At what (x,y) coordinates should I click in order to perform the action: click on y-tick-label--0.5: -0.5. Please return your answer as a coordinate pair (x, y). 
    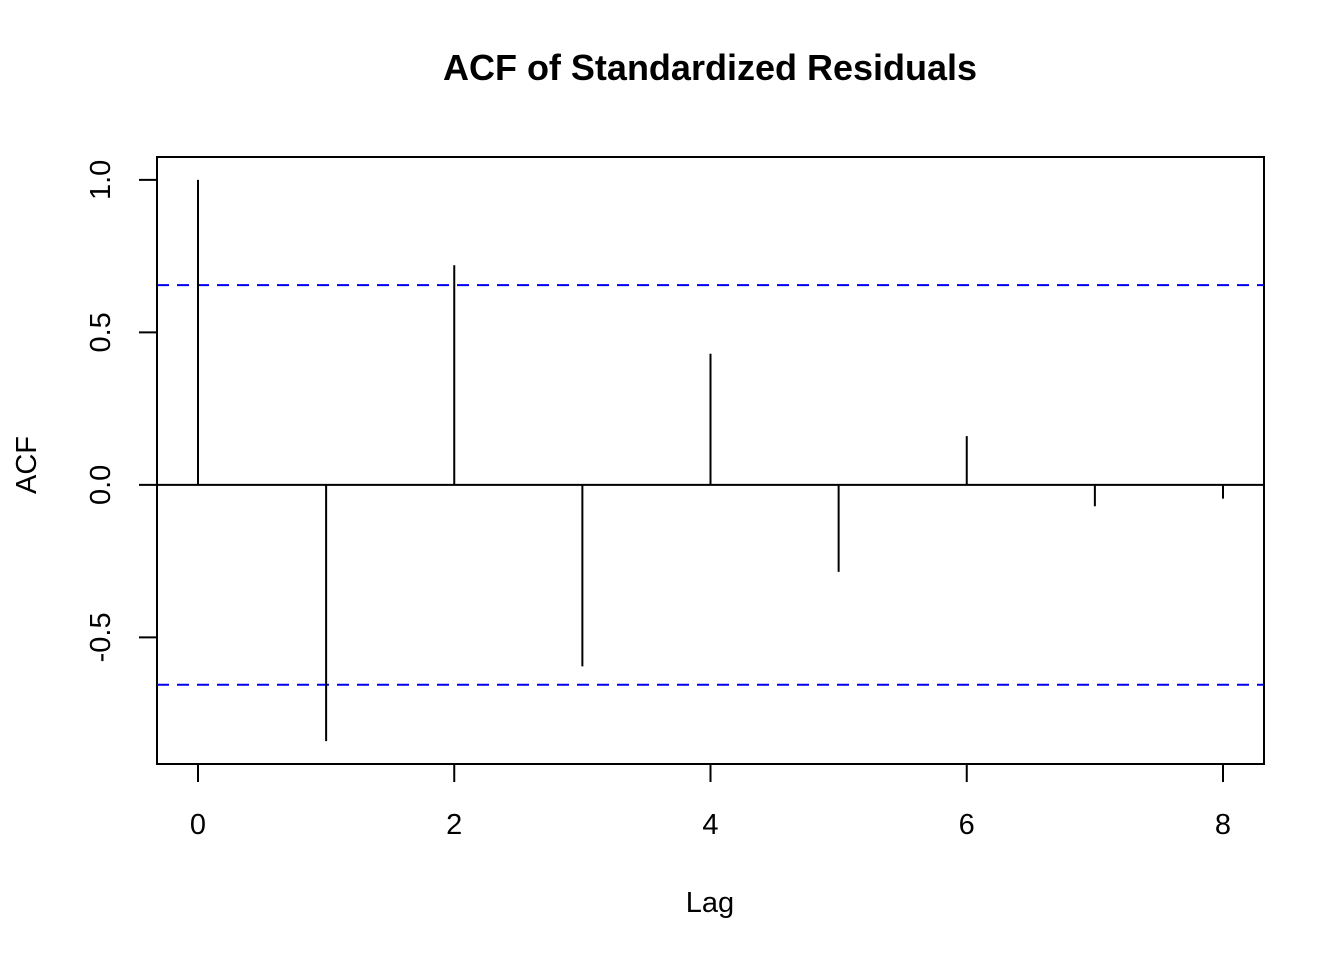
    Looking at the image, I should click on (101, 637).